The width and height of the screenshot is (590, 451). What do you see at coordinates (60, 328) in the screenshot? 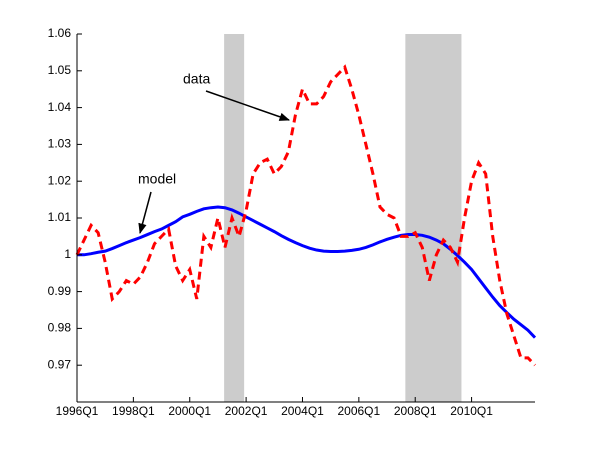
I see `y-tick-label: 0.98` at bounding box center [60, 328].